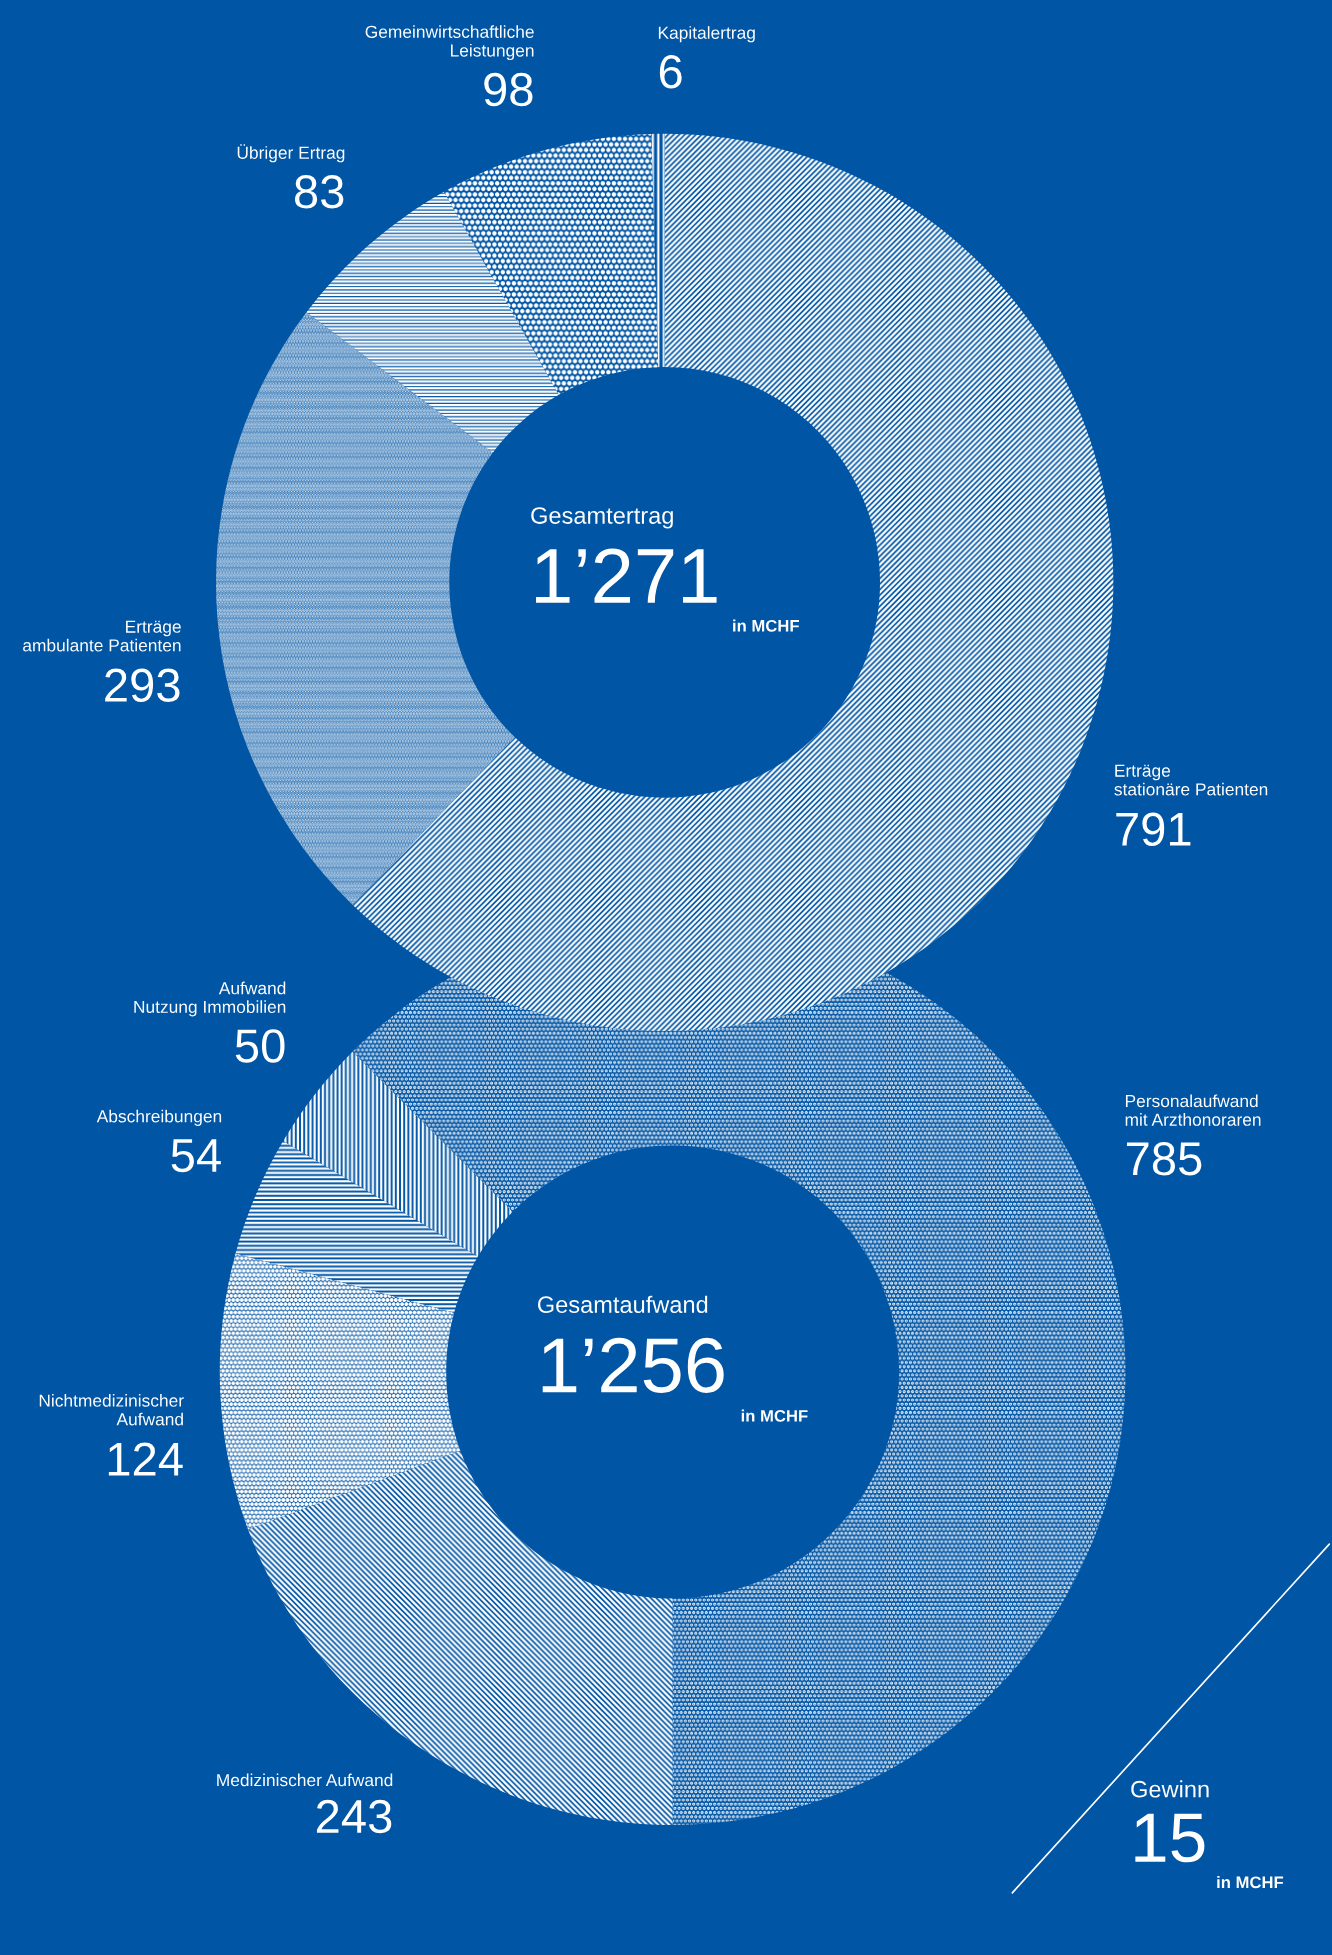 This screenshot has width=1332, height=1955. What do you see at coordinates (1170, 1789) in the screenshot?
I see `text: Gewinn` at bounding box center [1170, 1789].